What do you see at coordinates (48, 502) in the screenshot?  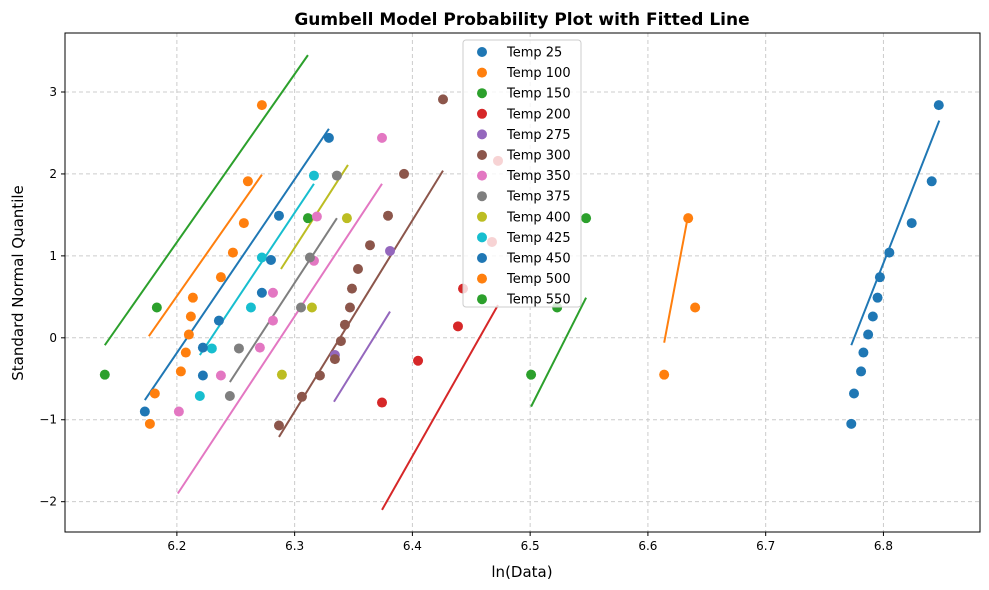 I see `y-tick-label: −2` at bounding box center [48, 502].